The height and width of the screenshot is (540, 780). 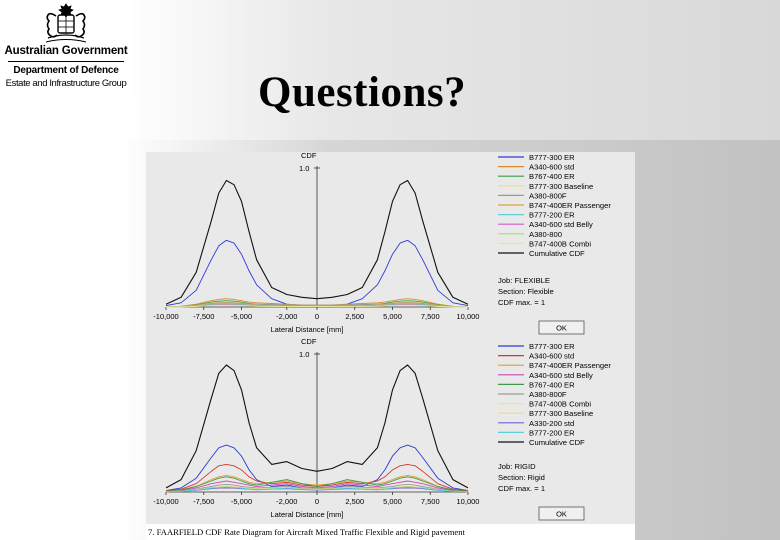 What do you see at coordinates (241, 501) in the screenshot?
I see `chart2-x-tick-label: -5,000` at bounding box center [241, 501].